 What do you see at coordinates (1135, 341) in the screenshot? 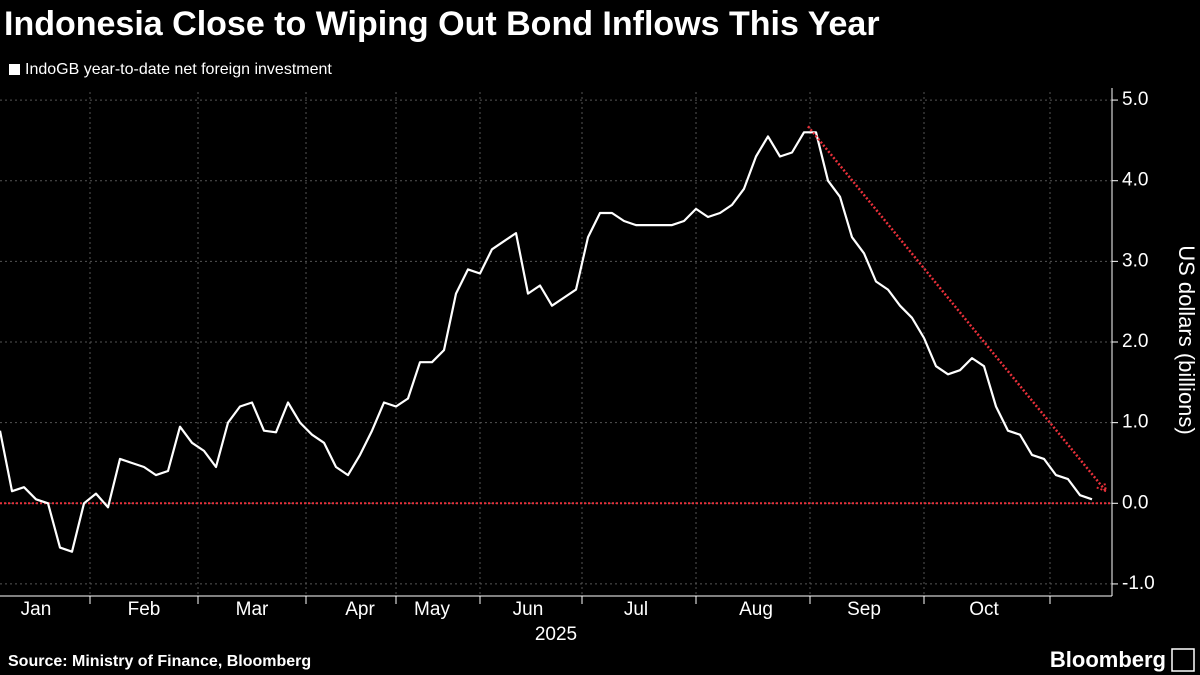
I see `y-tick-label: 2.0` at bounding box center [1135, 341].